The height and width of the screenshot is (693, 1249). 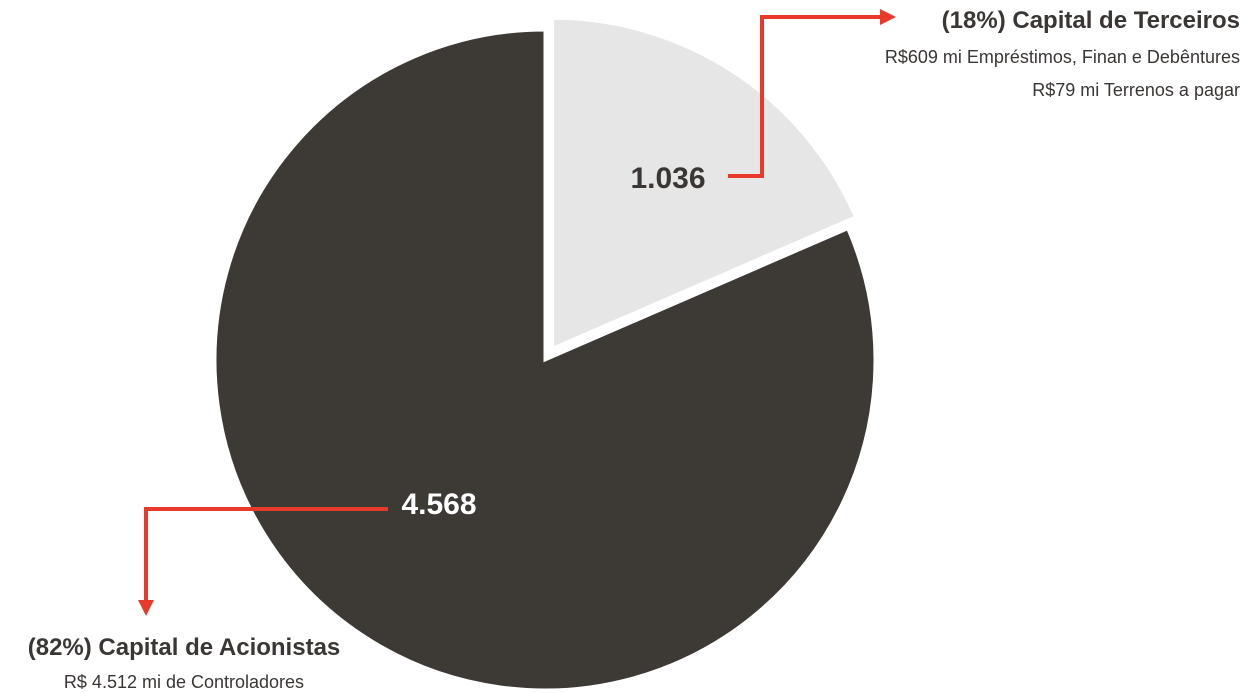 What do you see at coordinates (1136, 90) in the screenshot?
I see `annotation-line-terceiros-2: R$79 mi Terrenos a pagar` at bounding box center [1136, 90].